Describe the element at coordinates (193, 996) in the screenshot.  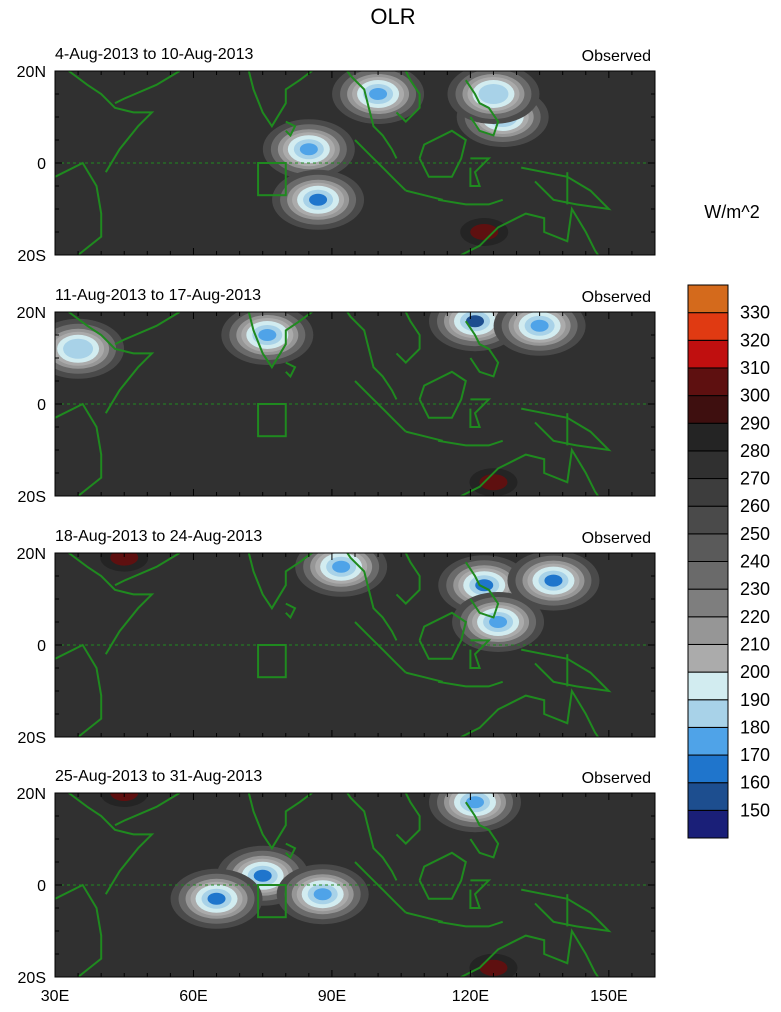
I see `x-tick-label: 60E` at that location.